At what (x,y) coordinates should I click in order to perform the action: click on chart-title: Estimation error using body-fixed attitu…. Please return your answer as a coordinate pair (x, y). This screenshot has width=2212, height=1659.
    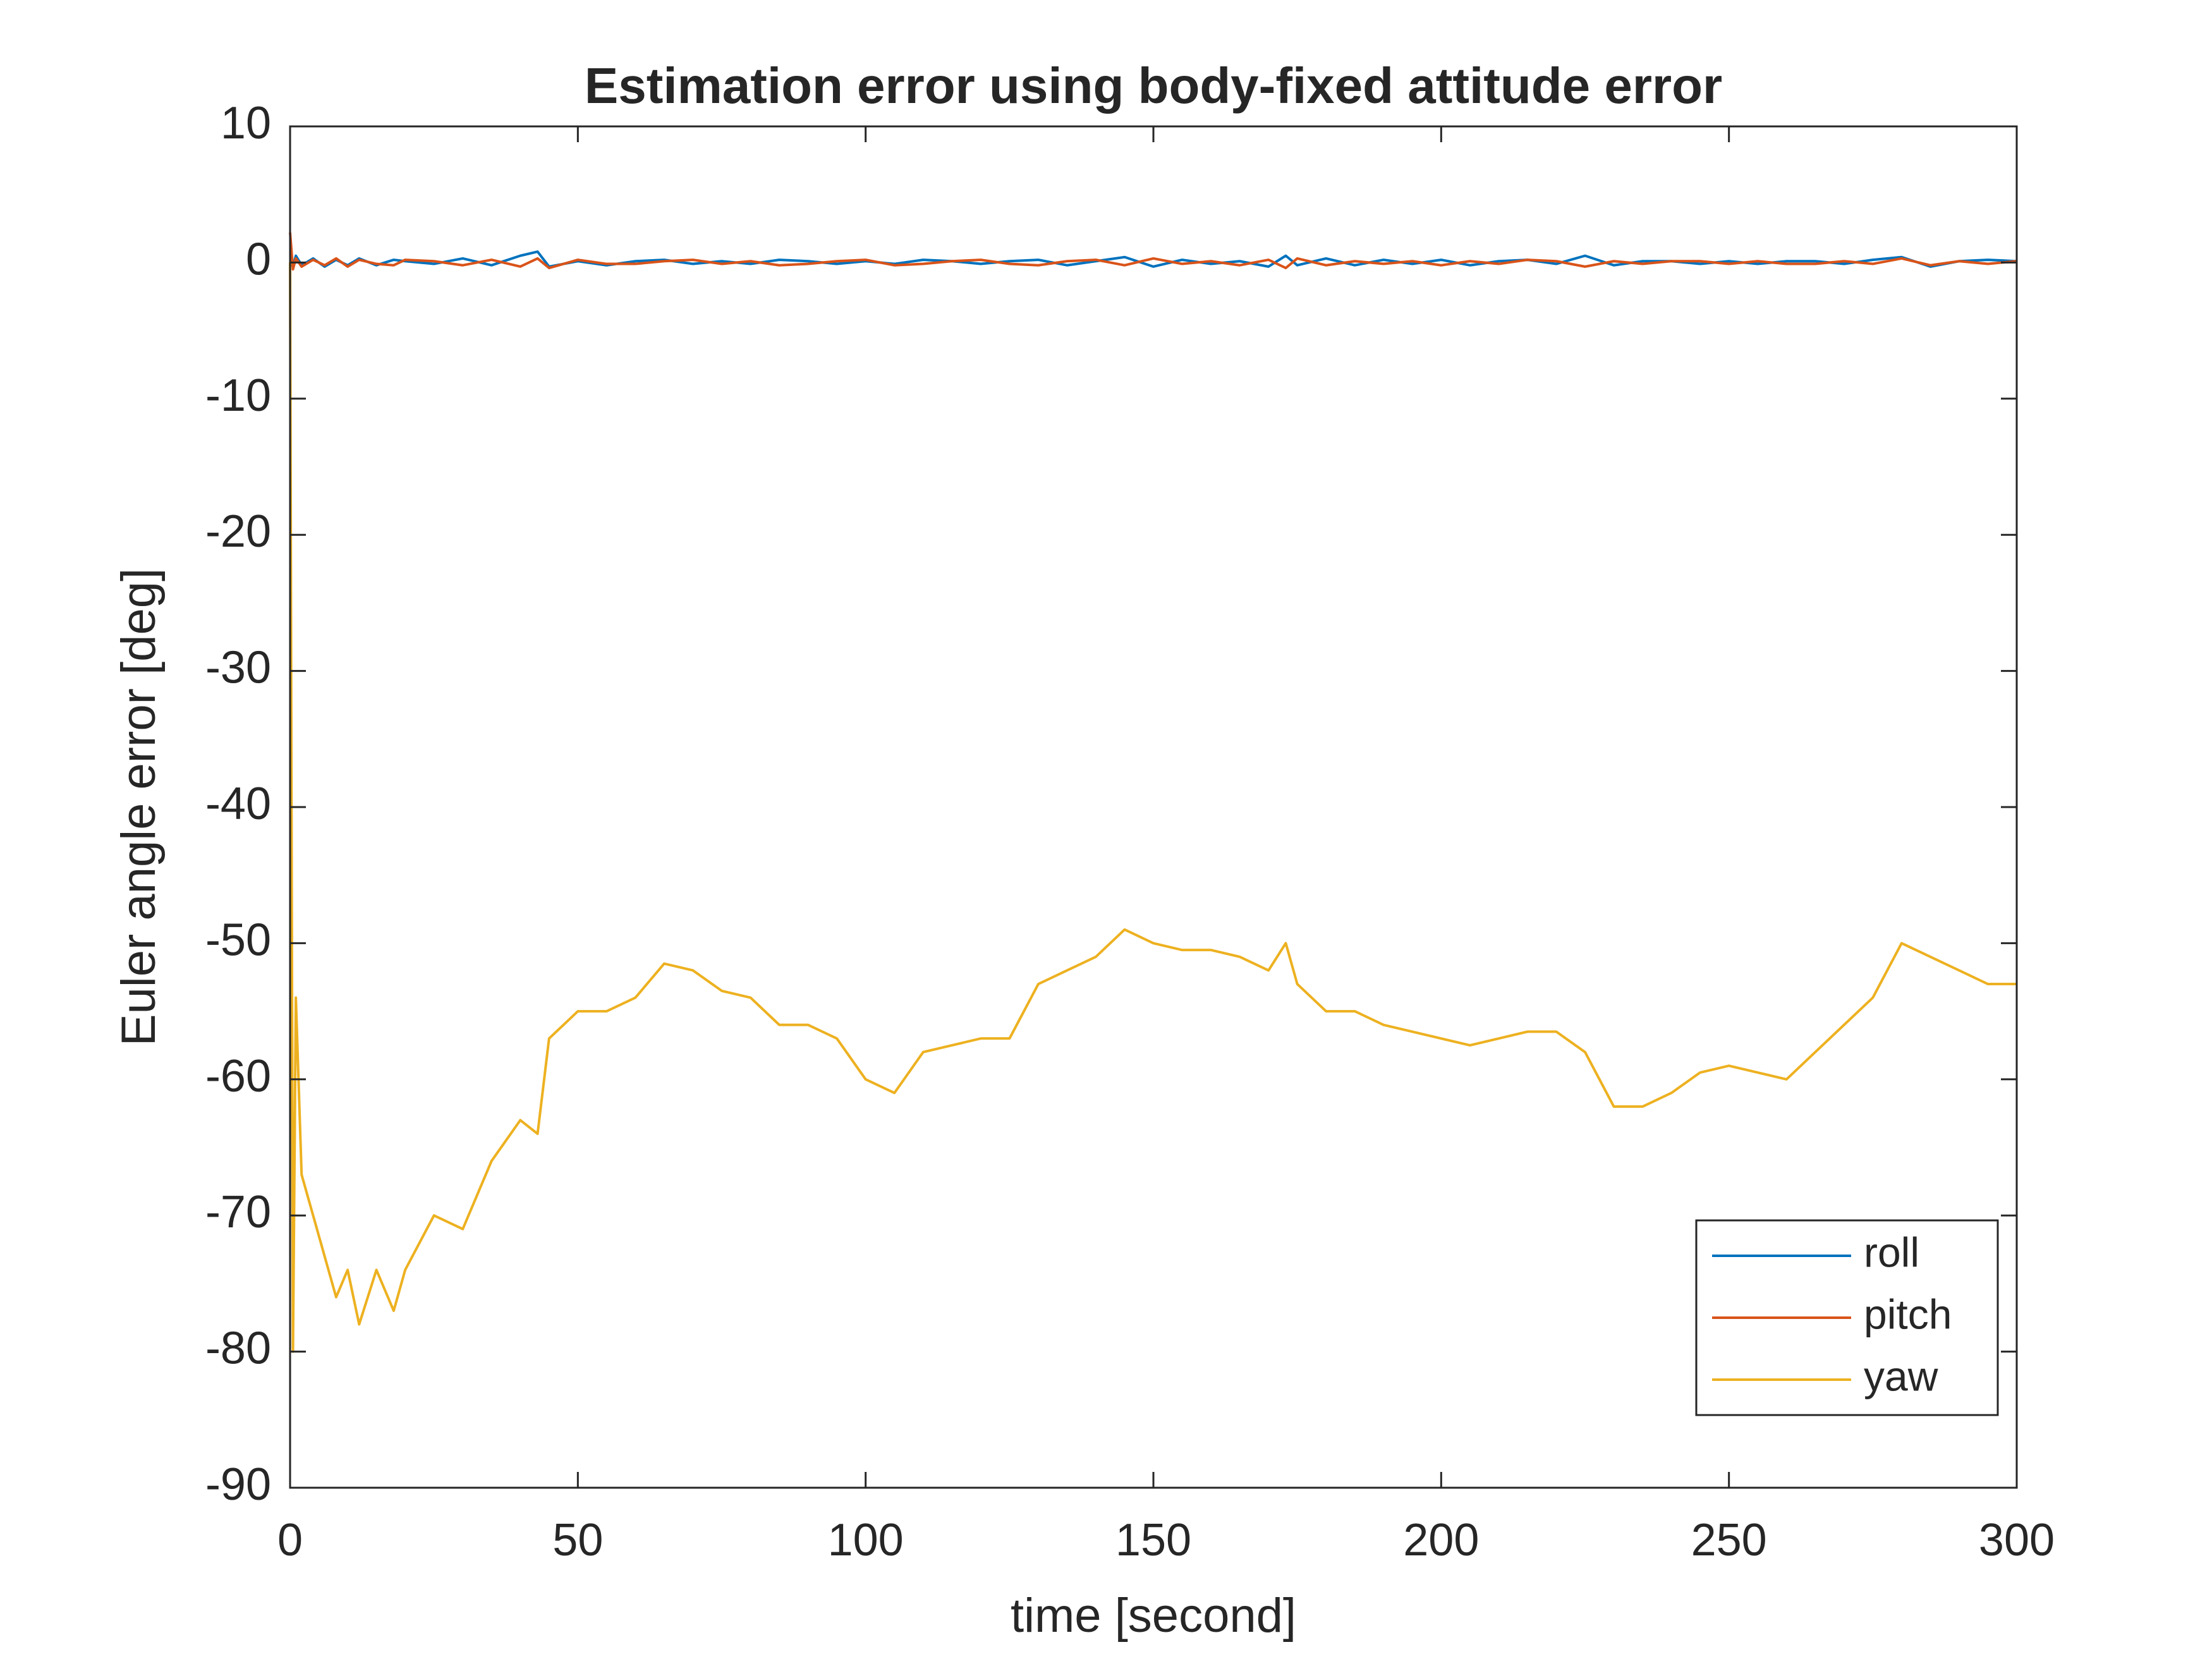
    Looking at the image, I should click on (1153, 86).